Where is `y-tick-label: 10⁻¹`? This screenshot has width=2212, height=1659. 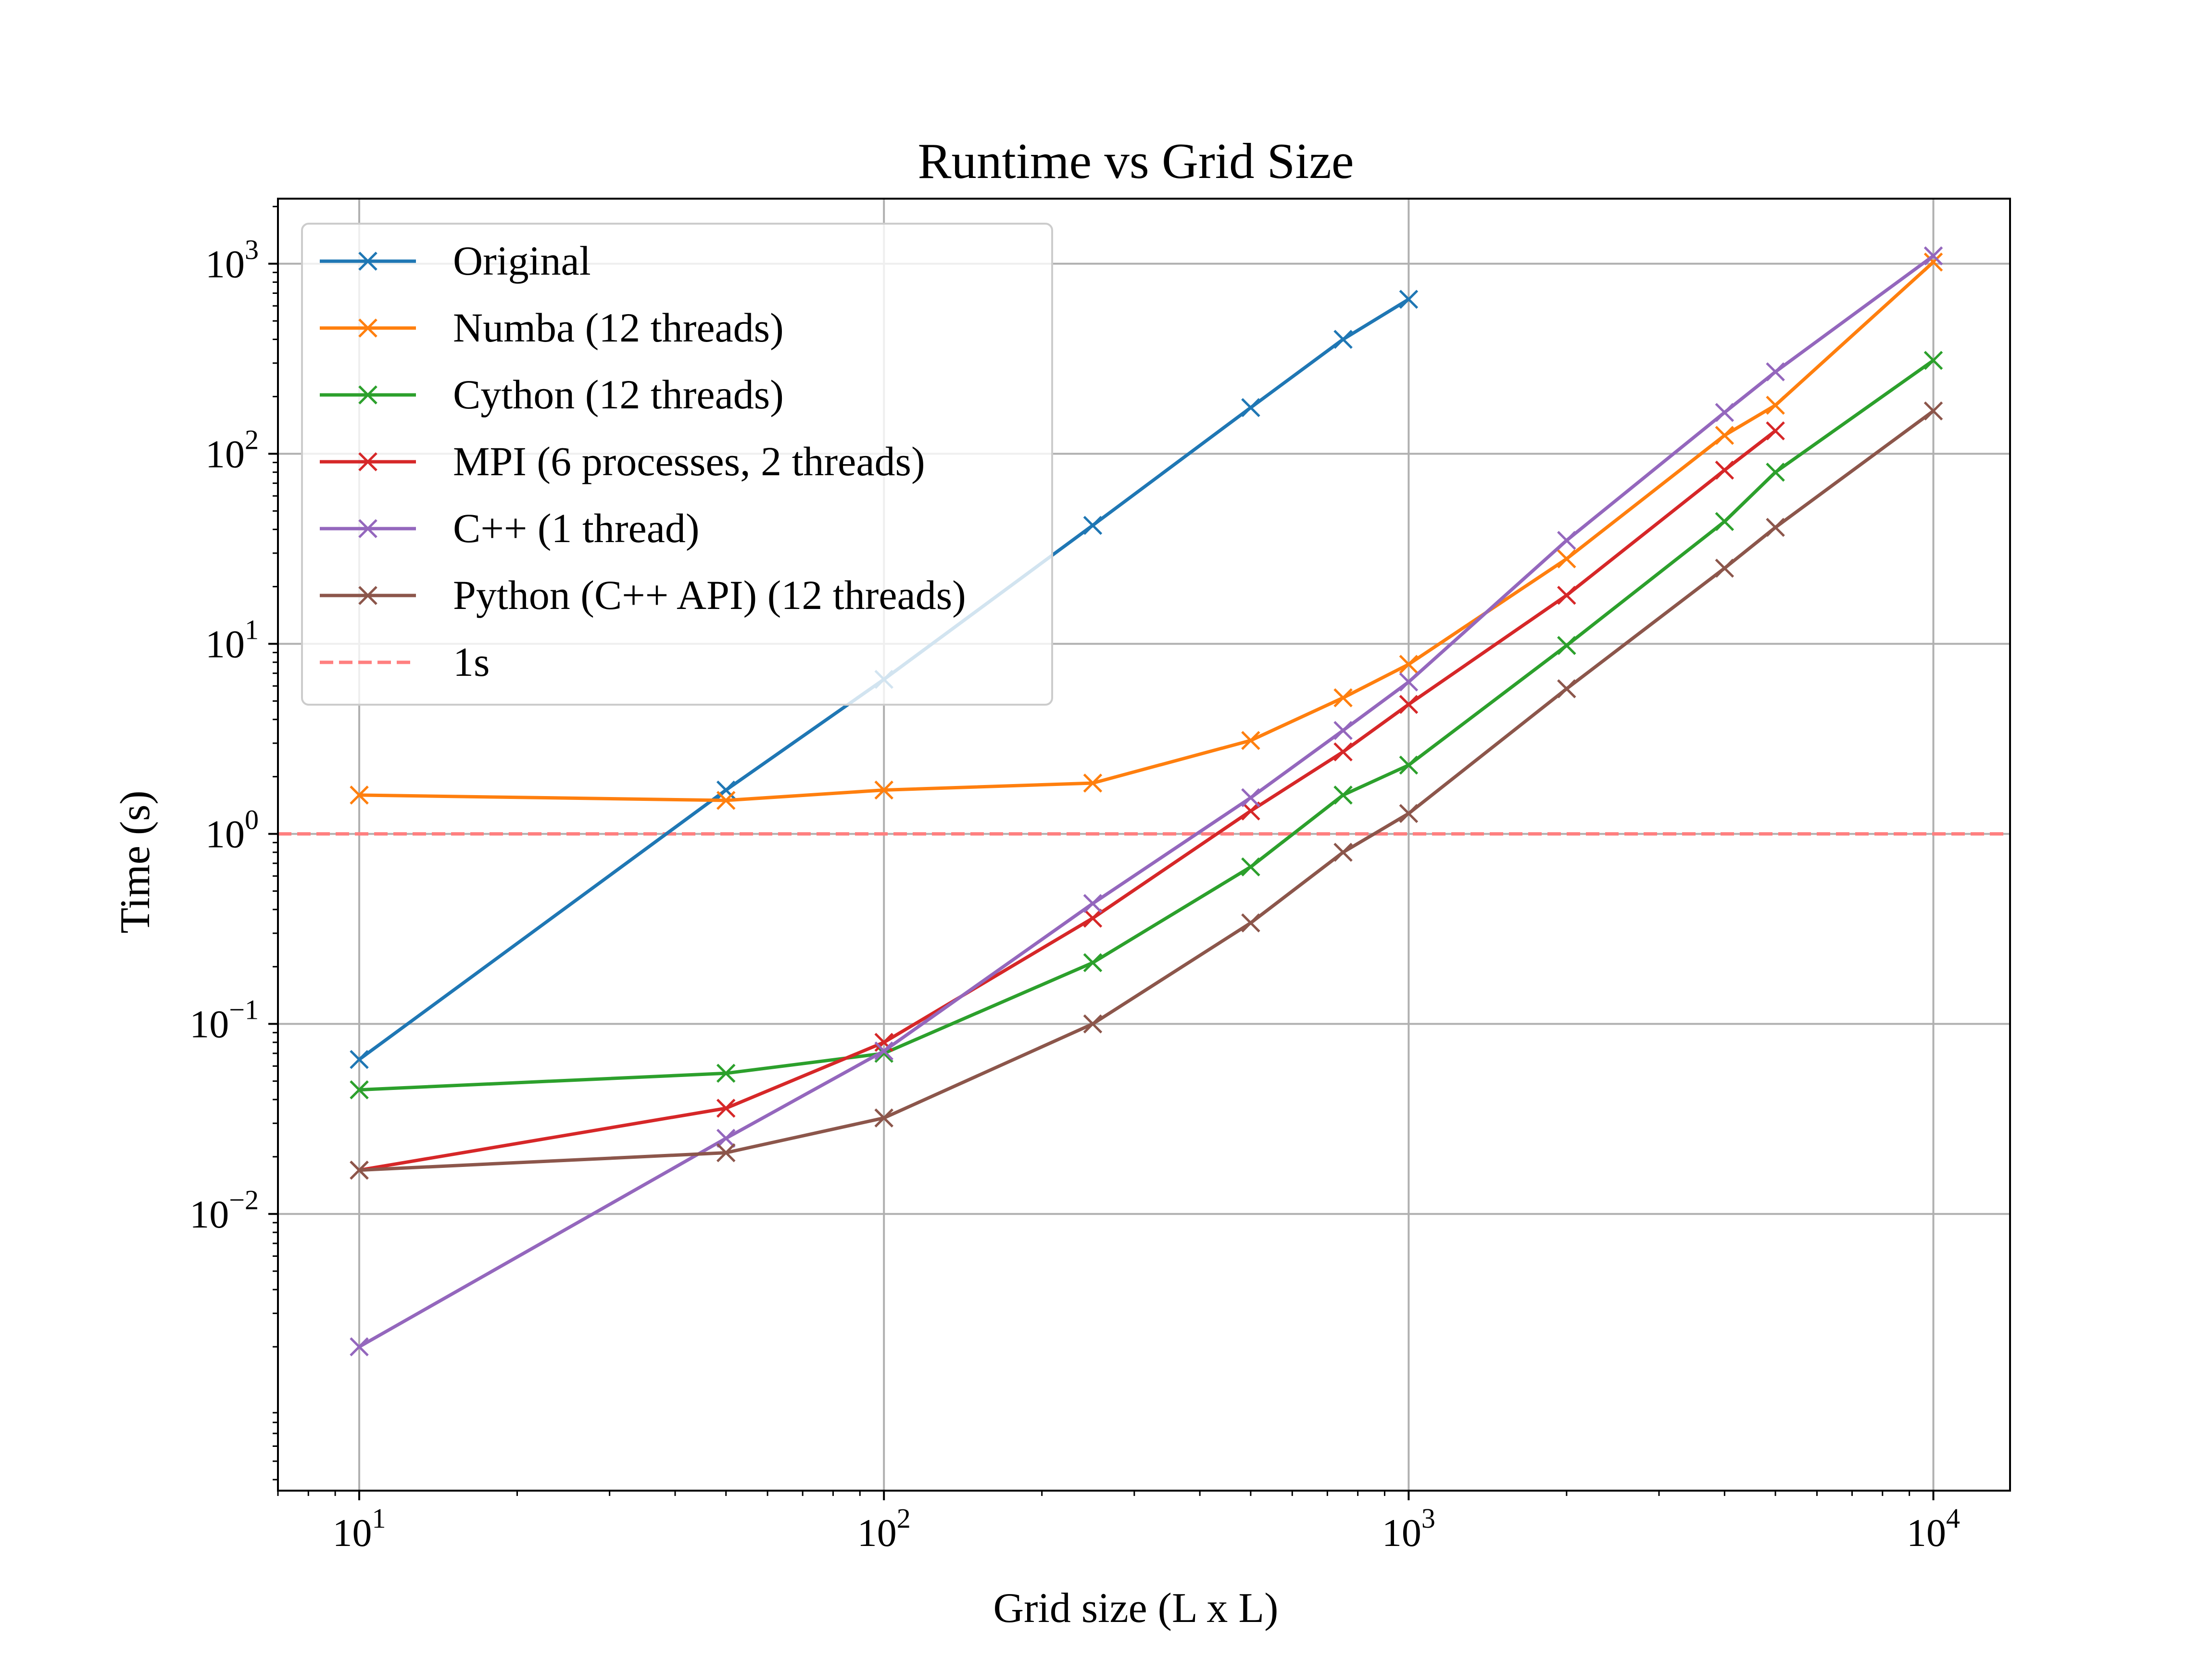
y-tick-label: 10⁻¹ is located at coordinates (224, 1020).